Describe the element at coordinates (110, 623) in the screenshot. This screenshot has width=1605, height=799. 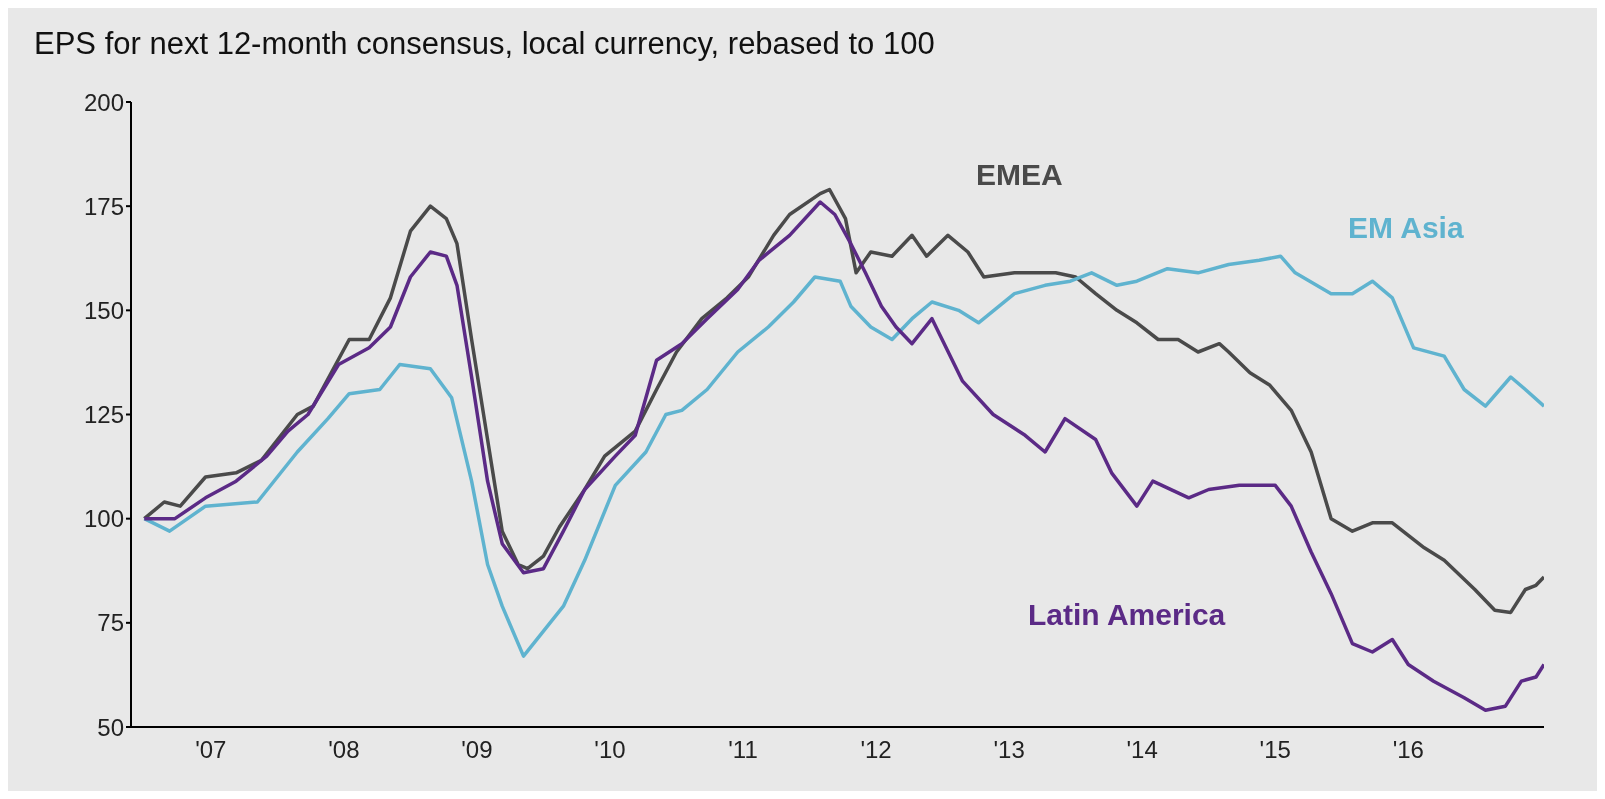
I see `y-tick-label: 75` at that location.